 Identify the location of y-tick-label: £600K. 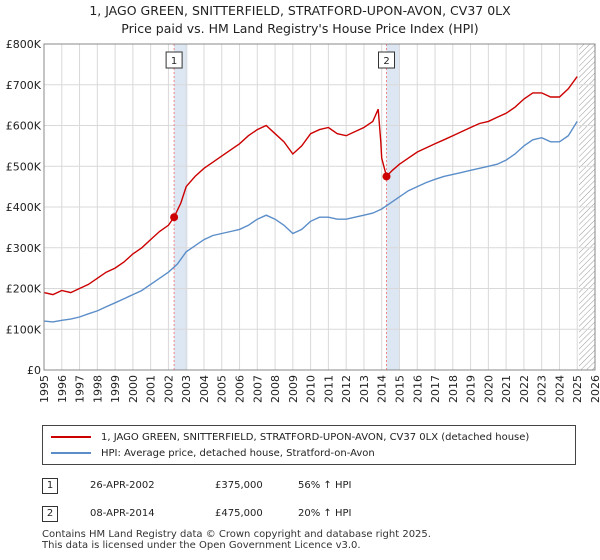
(24, 126).